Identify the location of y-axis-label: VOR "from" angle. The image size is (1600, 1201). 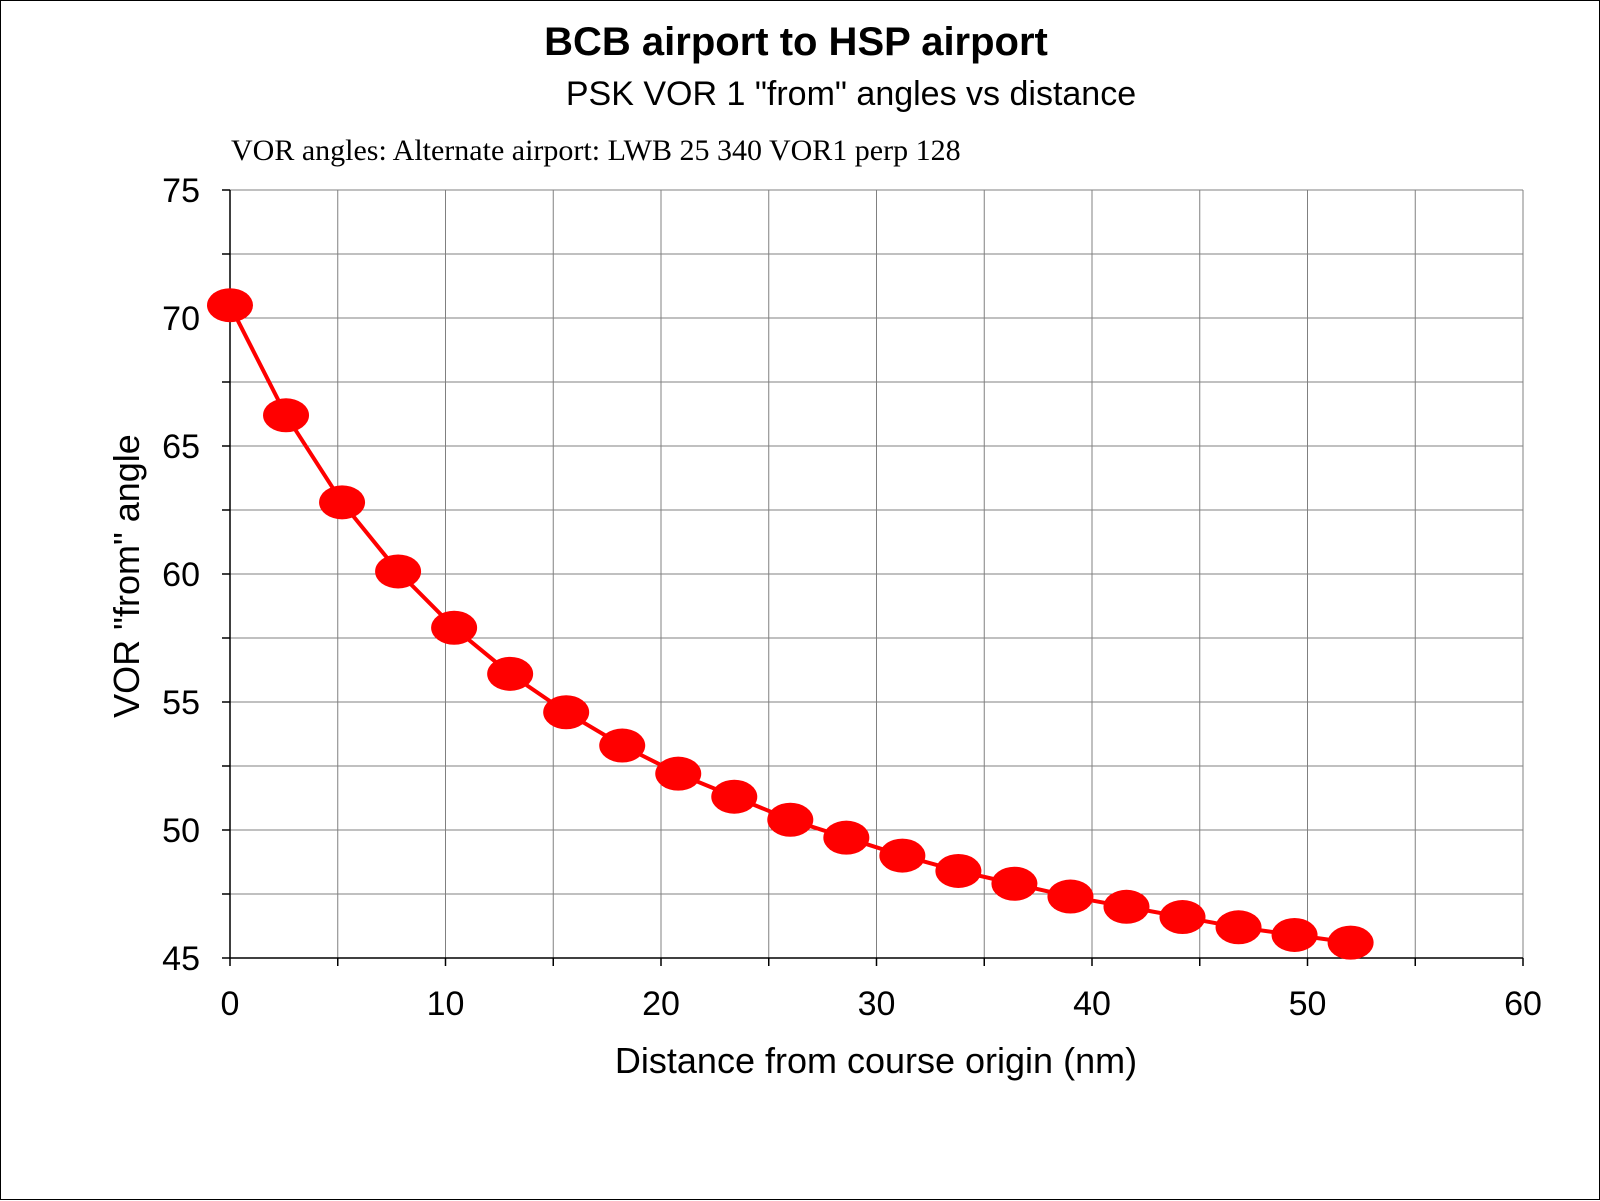
(126, 576).